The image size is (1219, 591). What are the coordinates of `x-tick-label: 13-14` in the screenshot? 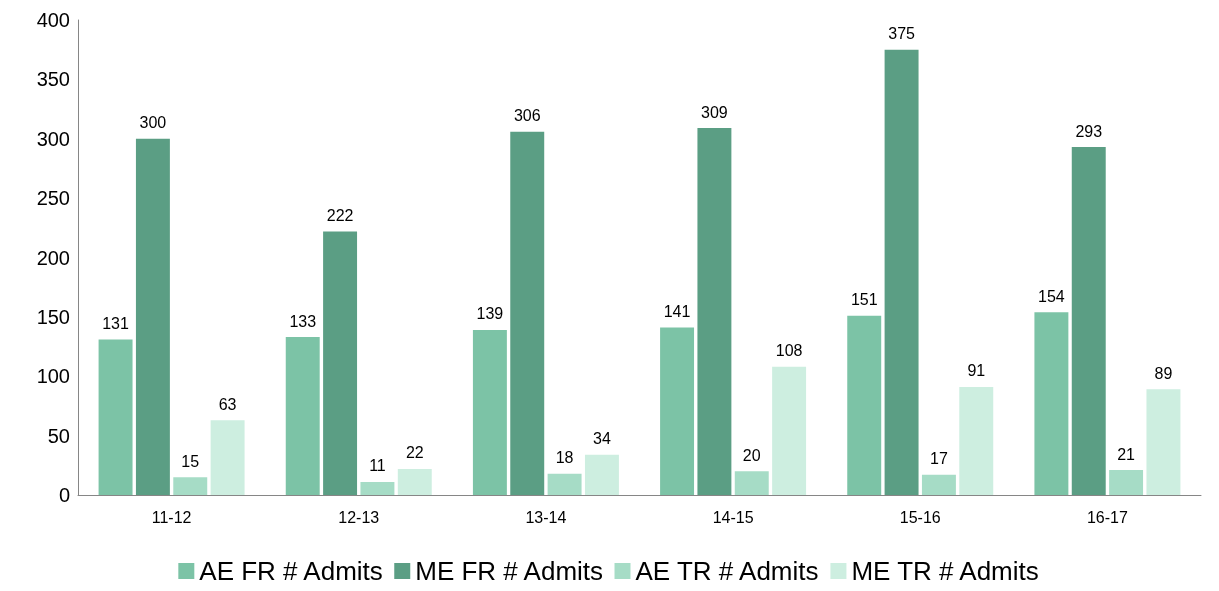 It's located at (546, 517).